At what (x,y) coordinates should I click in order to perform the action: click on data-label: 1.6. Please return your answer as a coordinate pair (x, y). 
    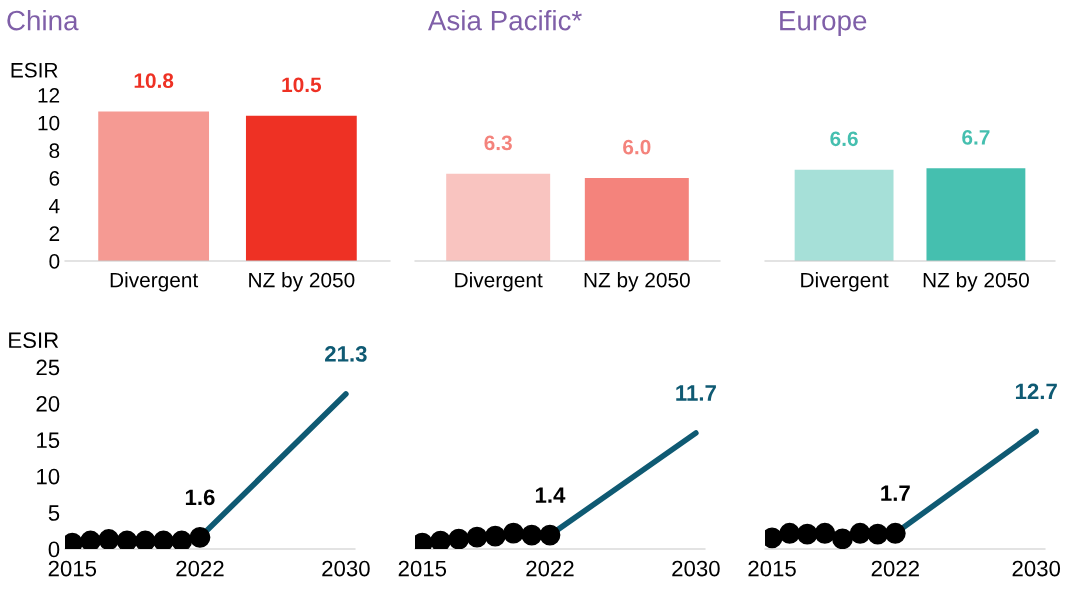
    Looking at the image, I should click on (200, 497).